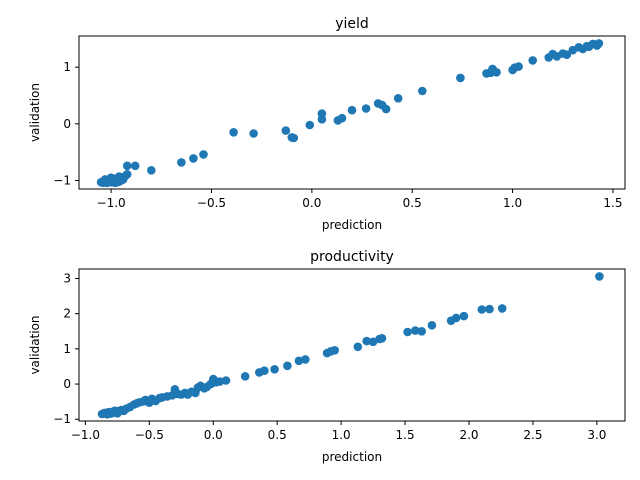 This screenshot has width=640, height=480. I want to click on yield-x-tick-label: 0.5, so click(412, 203).